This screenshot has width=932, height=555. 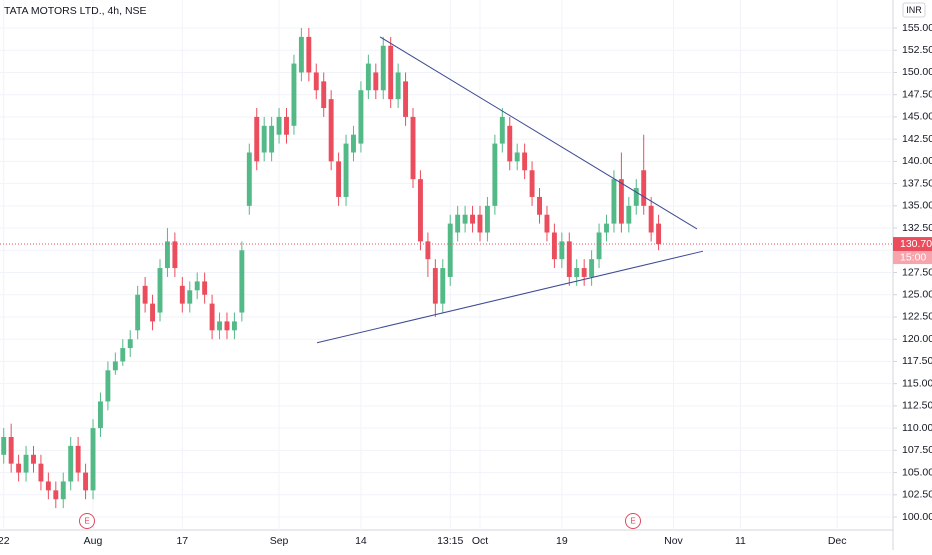 What do you see at coordinates (917, 50) in the screenshot?
I see `y-tick-label: 152.50` at bounding box center [917, 50].